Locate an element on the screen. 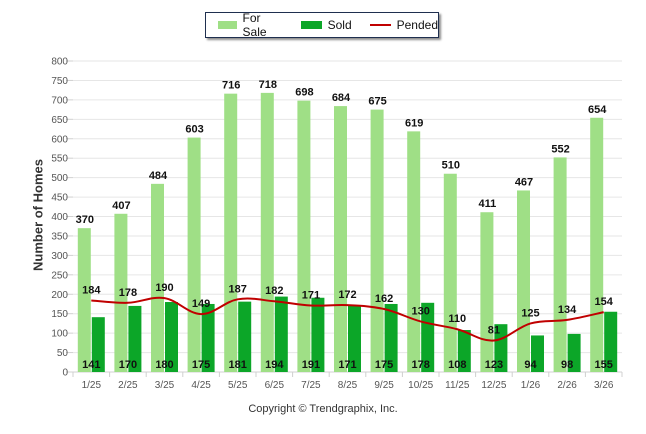 The height and width of the screenshot is (434, 646). data-label-pended: 81 is located at coordinates (494, 331).